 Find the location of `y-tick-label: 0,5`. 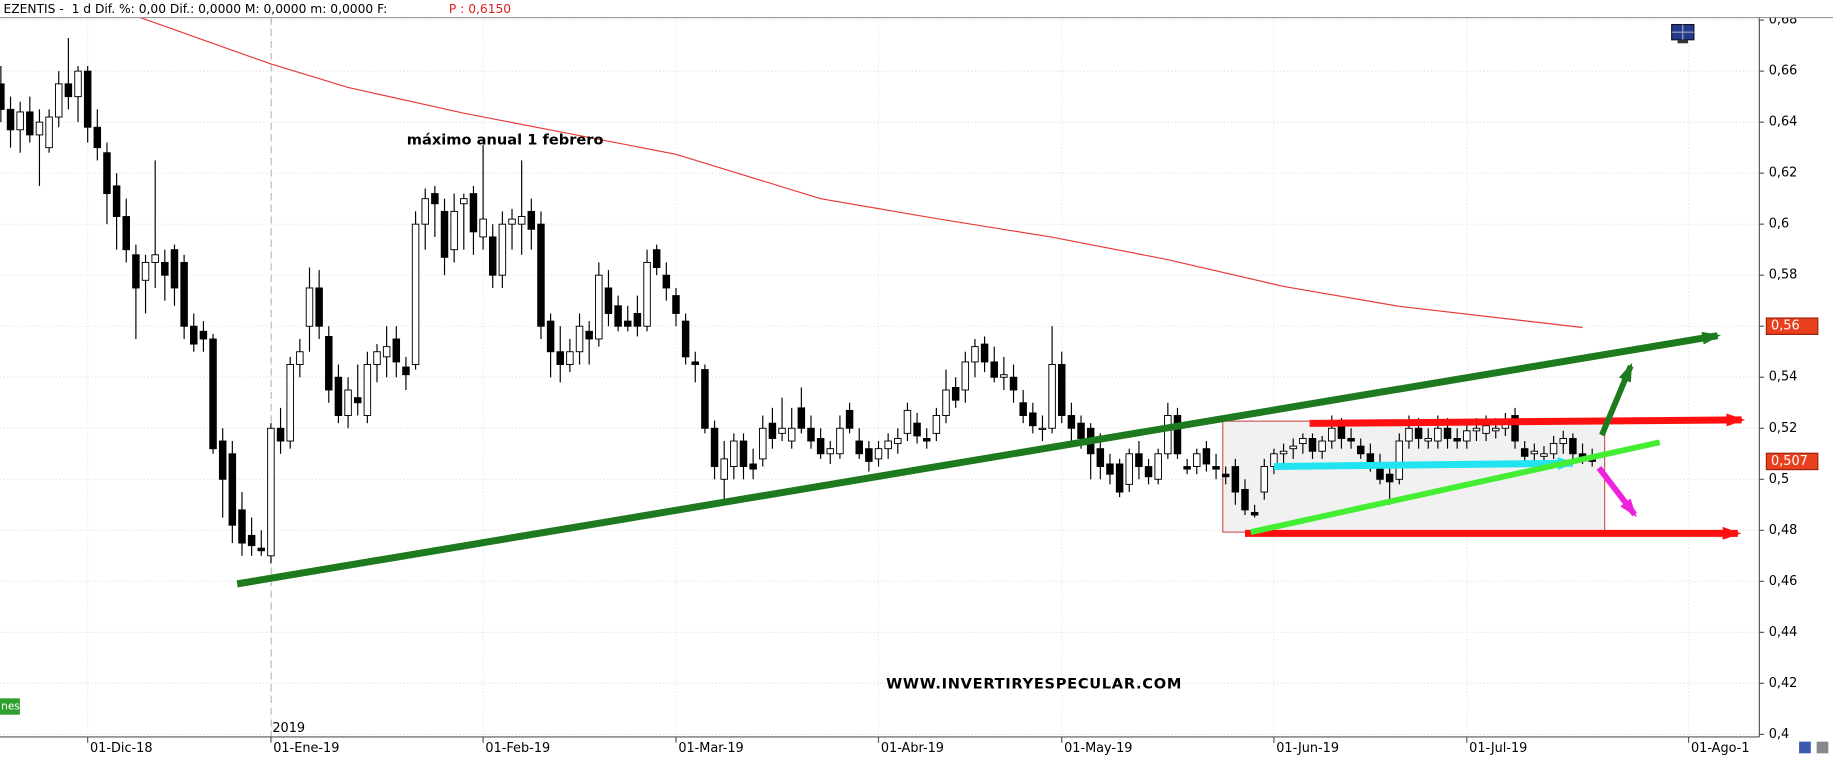

y-tick-label: 0,5 is located at coordinates (1779, 479).